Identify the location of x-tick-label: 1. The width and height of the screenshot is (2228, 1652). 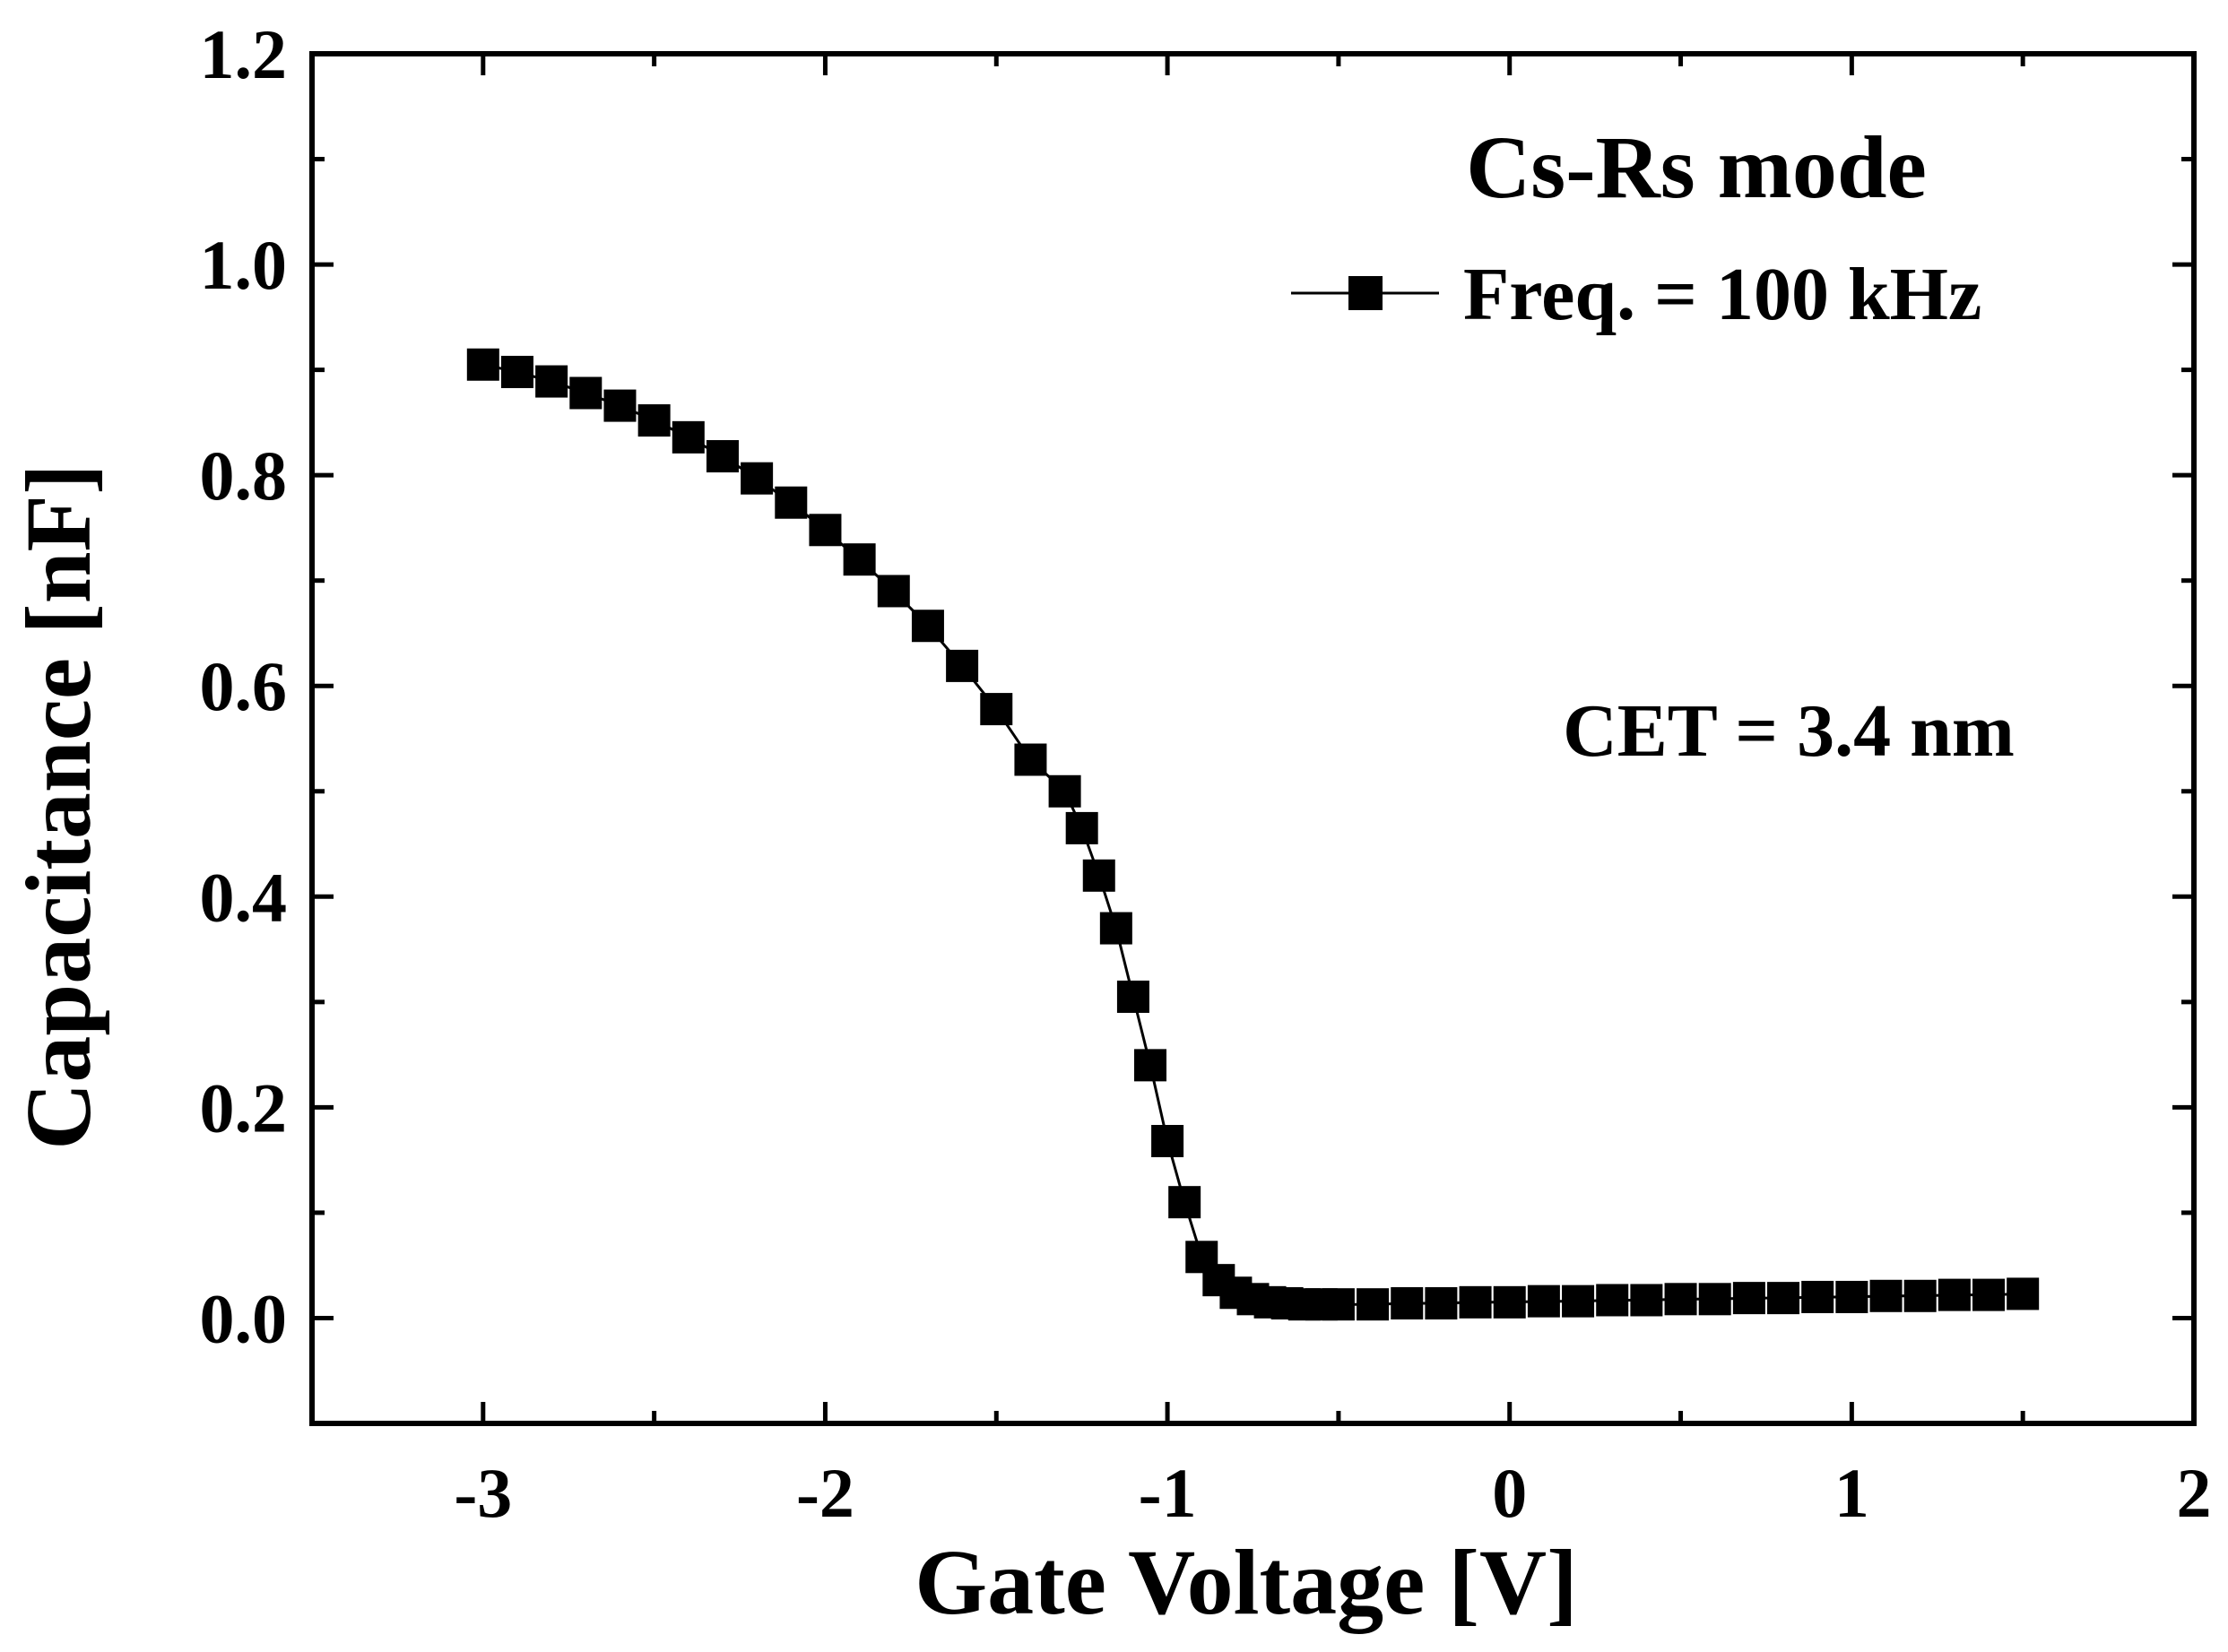
(1852, 1493).